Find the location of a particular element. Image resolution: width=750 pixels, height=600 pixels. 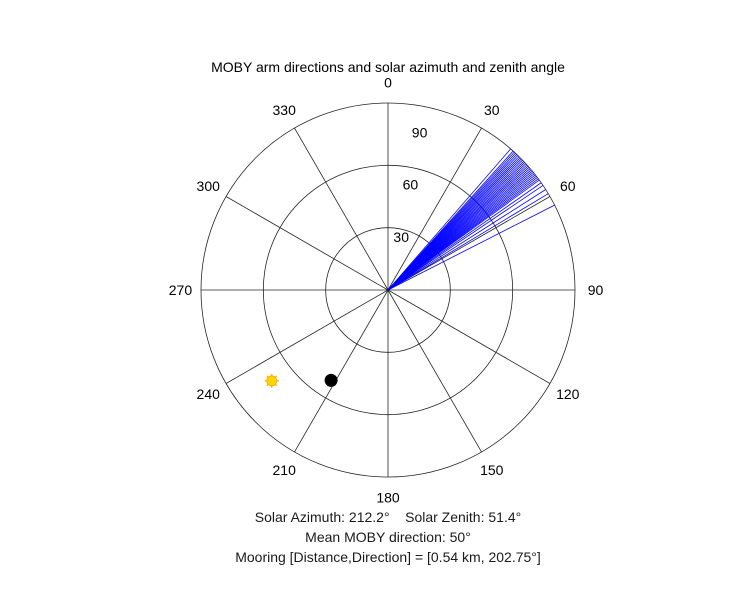

theta-tick-label: 0 is located at coordinates (388, 82).